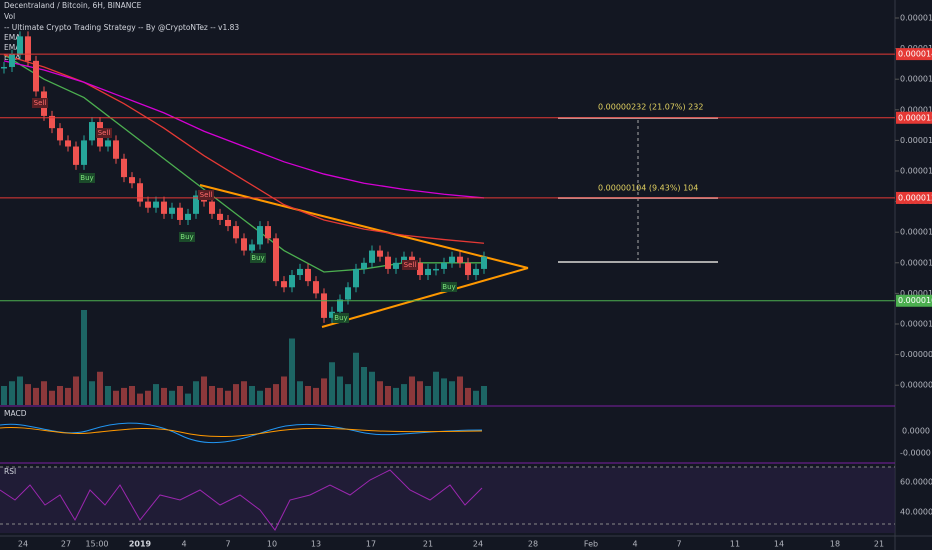 The height and width of the screenshot is (550, 932). I want to click on rsi-band, so click(447, 500).